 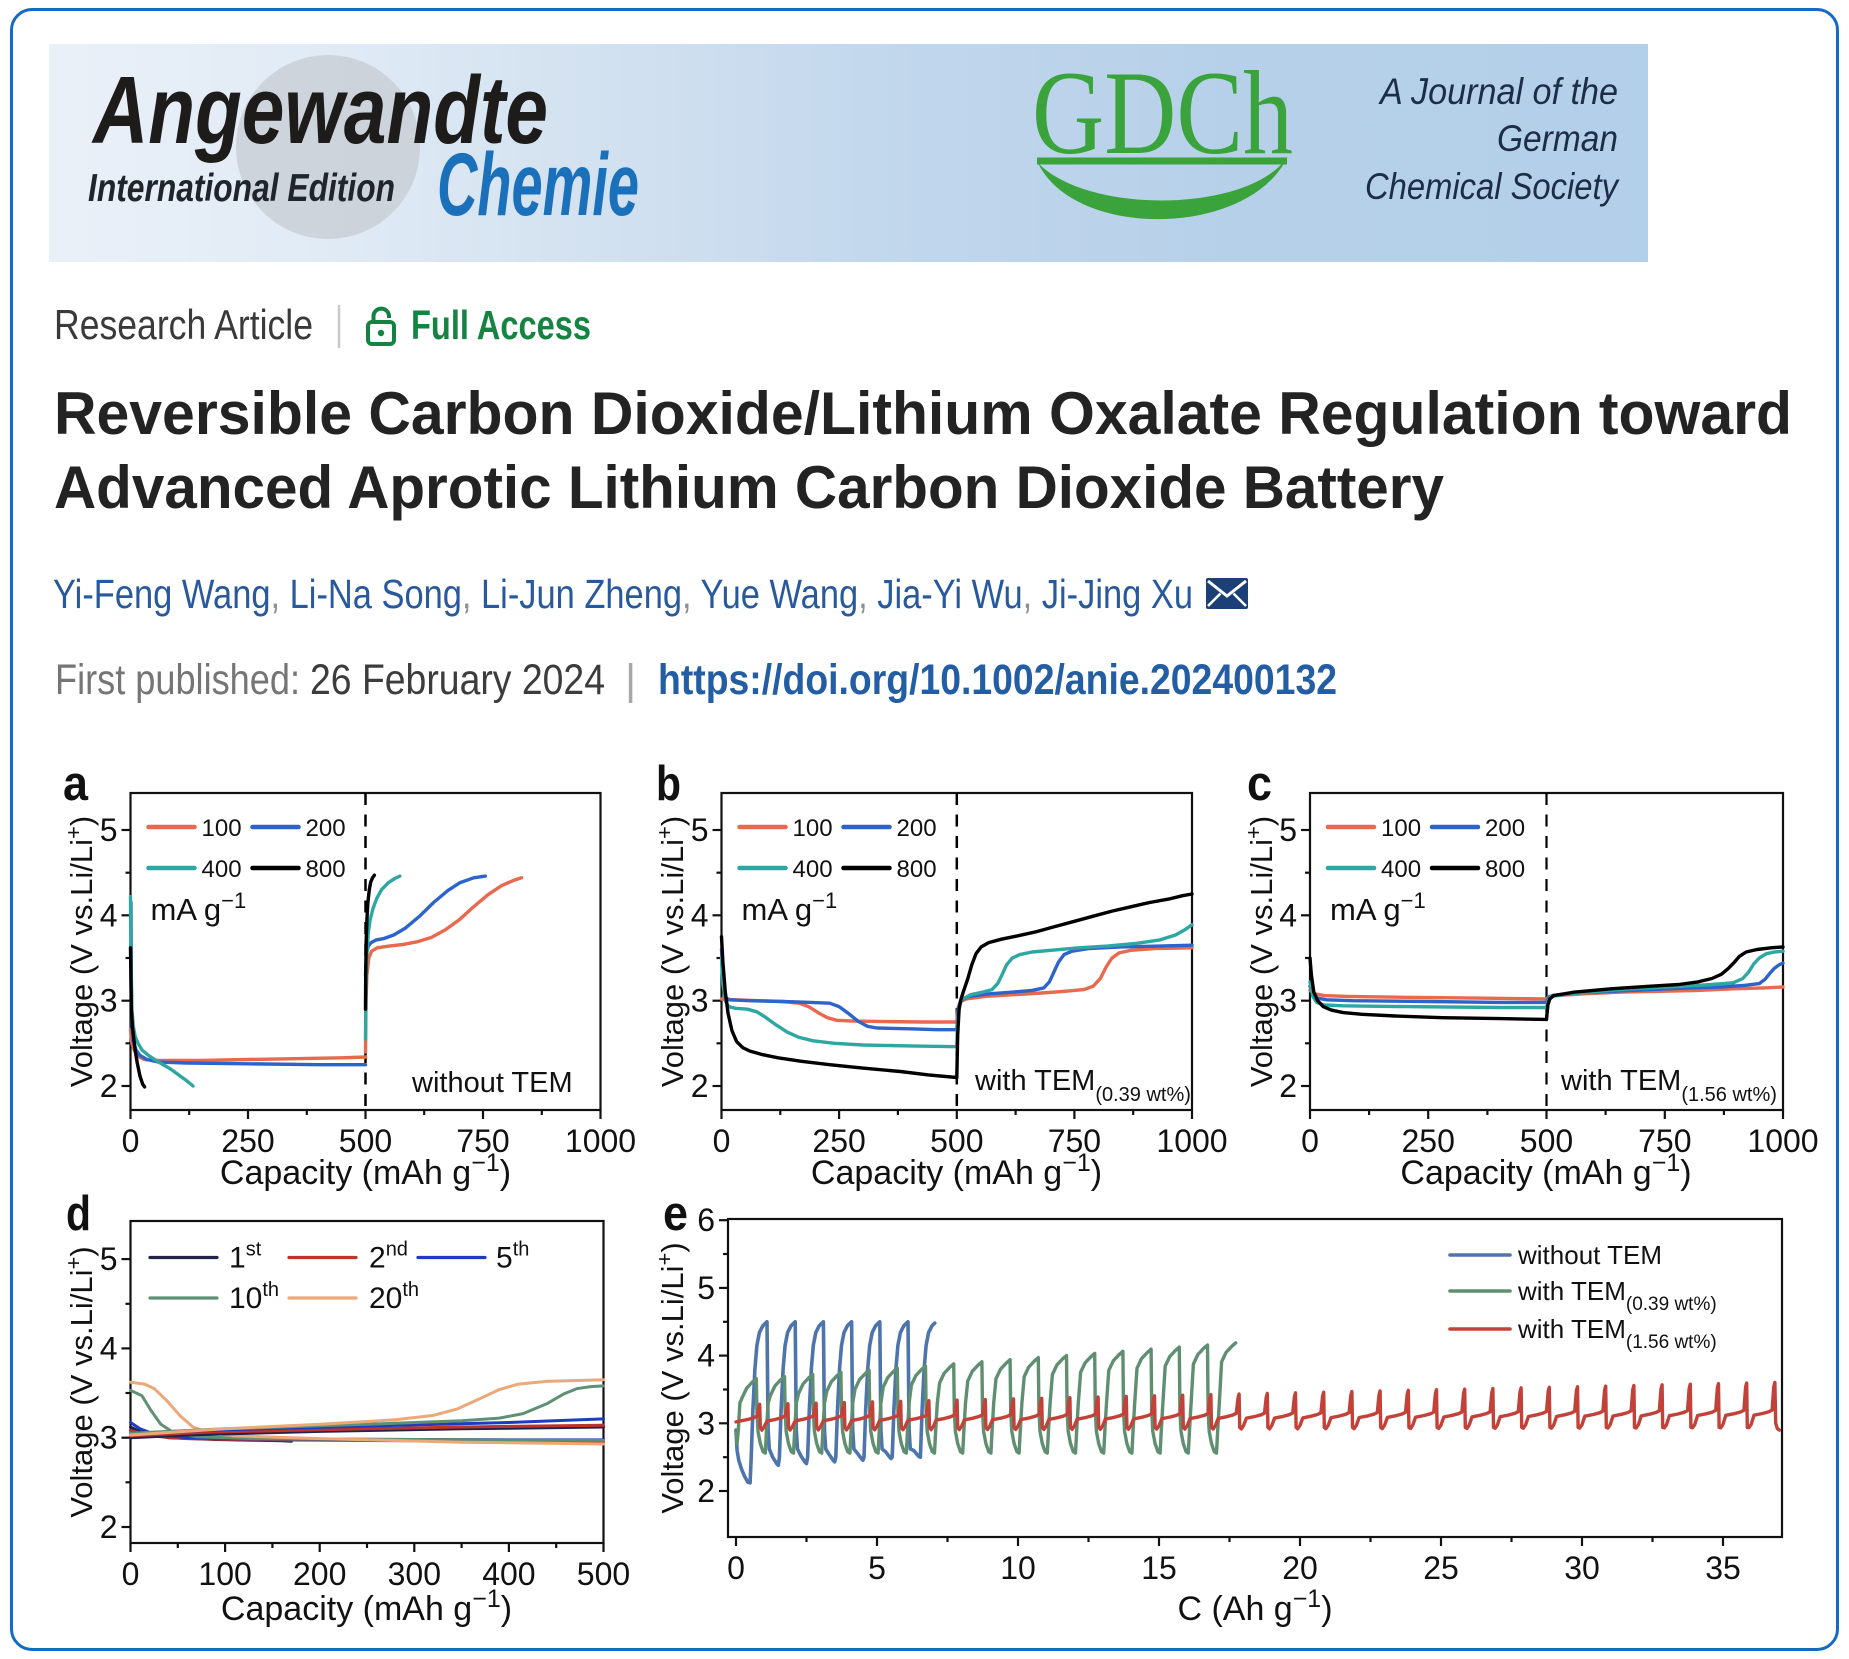 What do you see at coordinates (78, 1214) in the screenshot?
I see `svg-text: d` at bounding box center [78, 1214].